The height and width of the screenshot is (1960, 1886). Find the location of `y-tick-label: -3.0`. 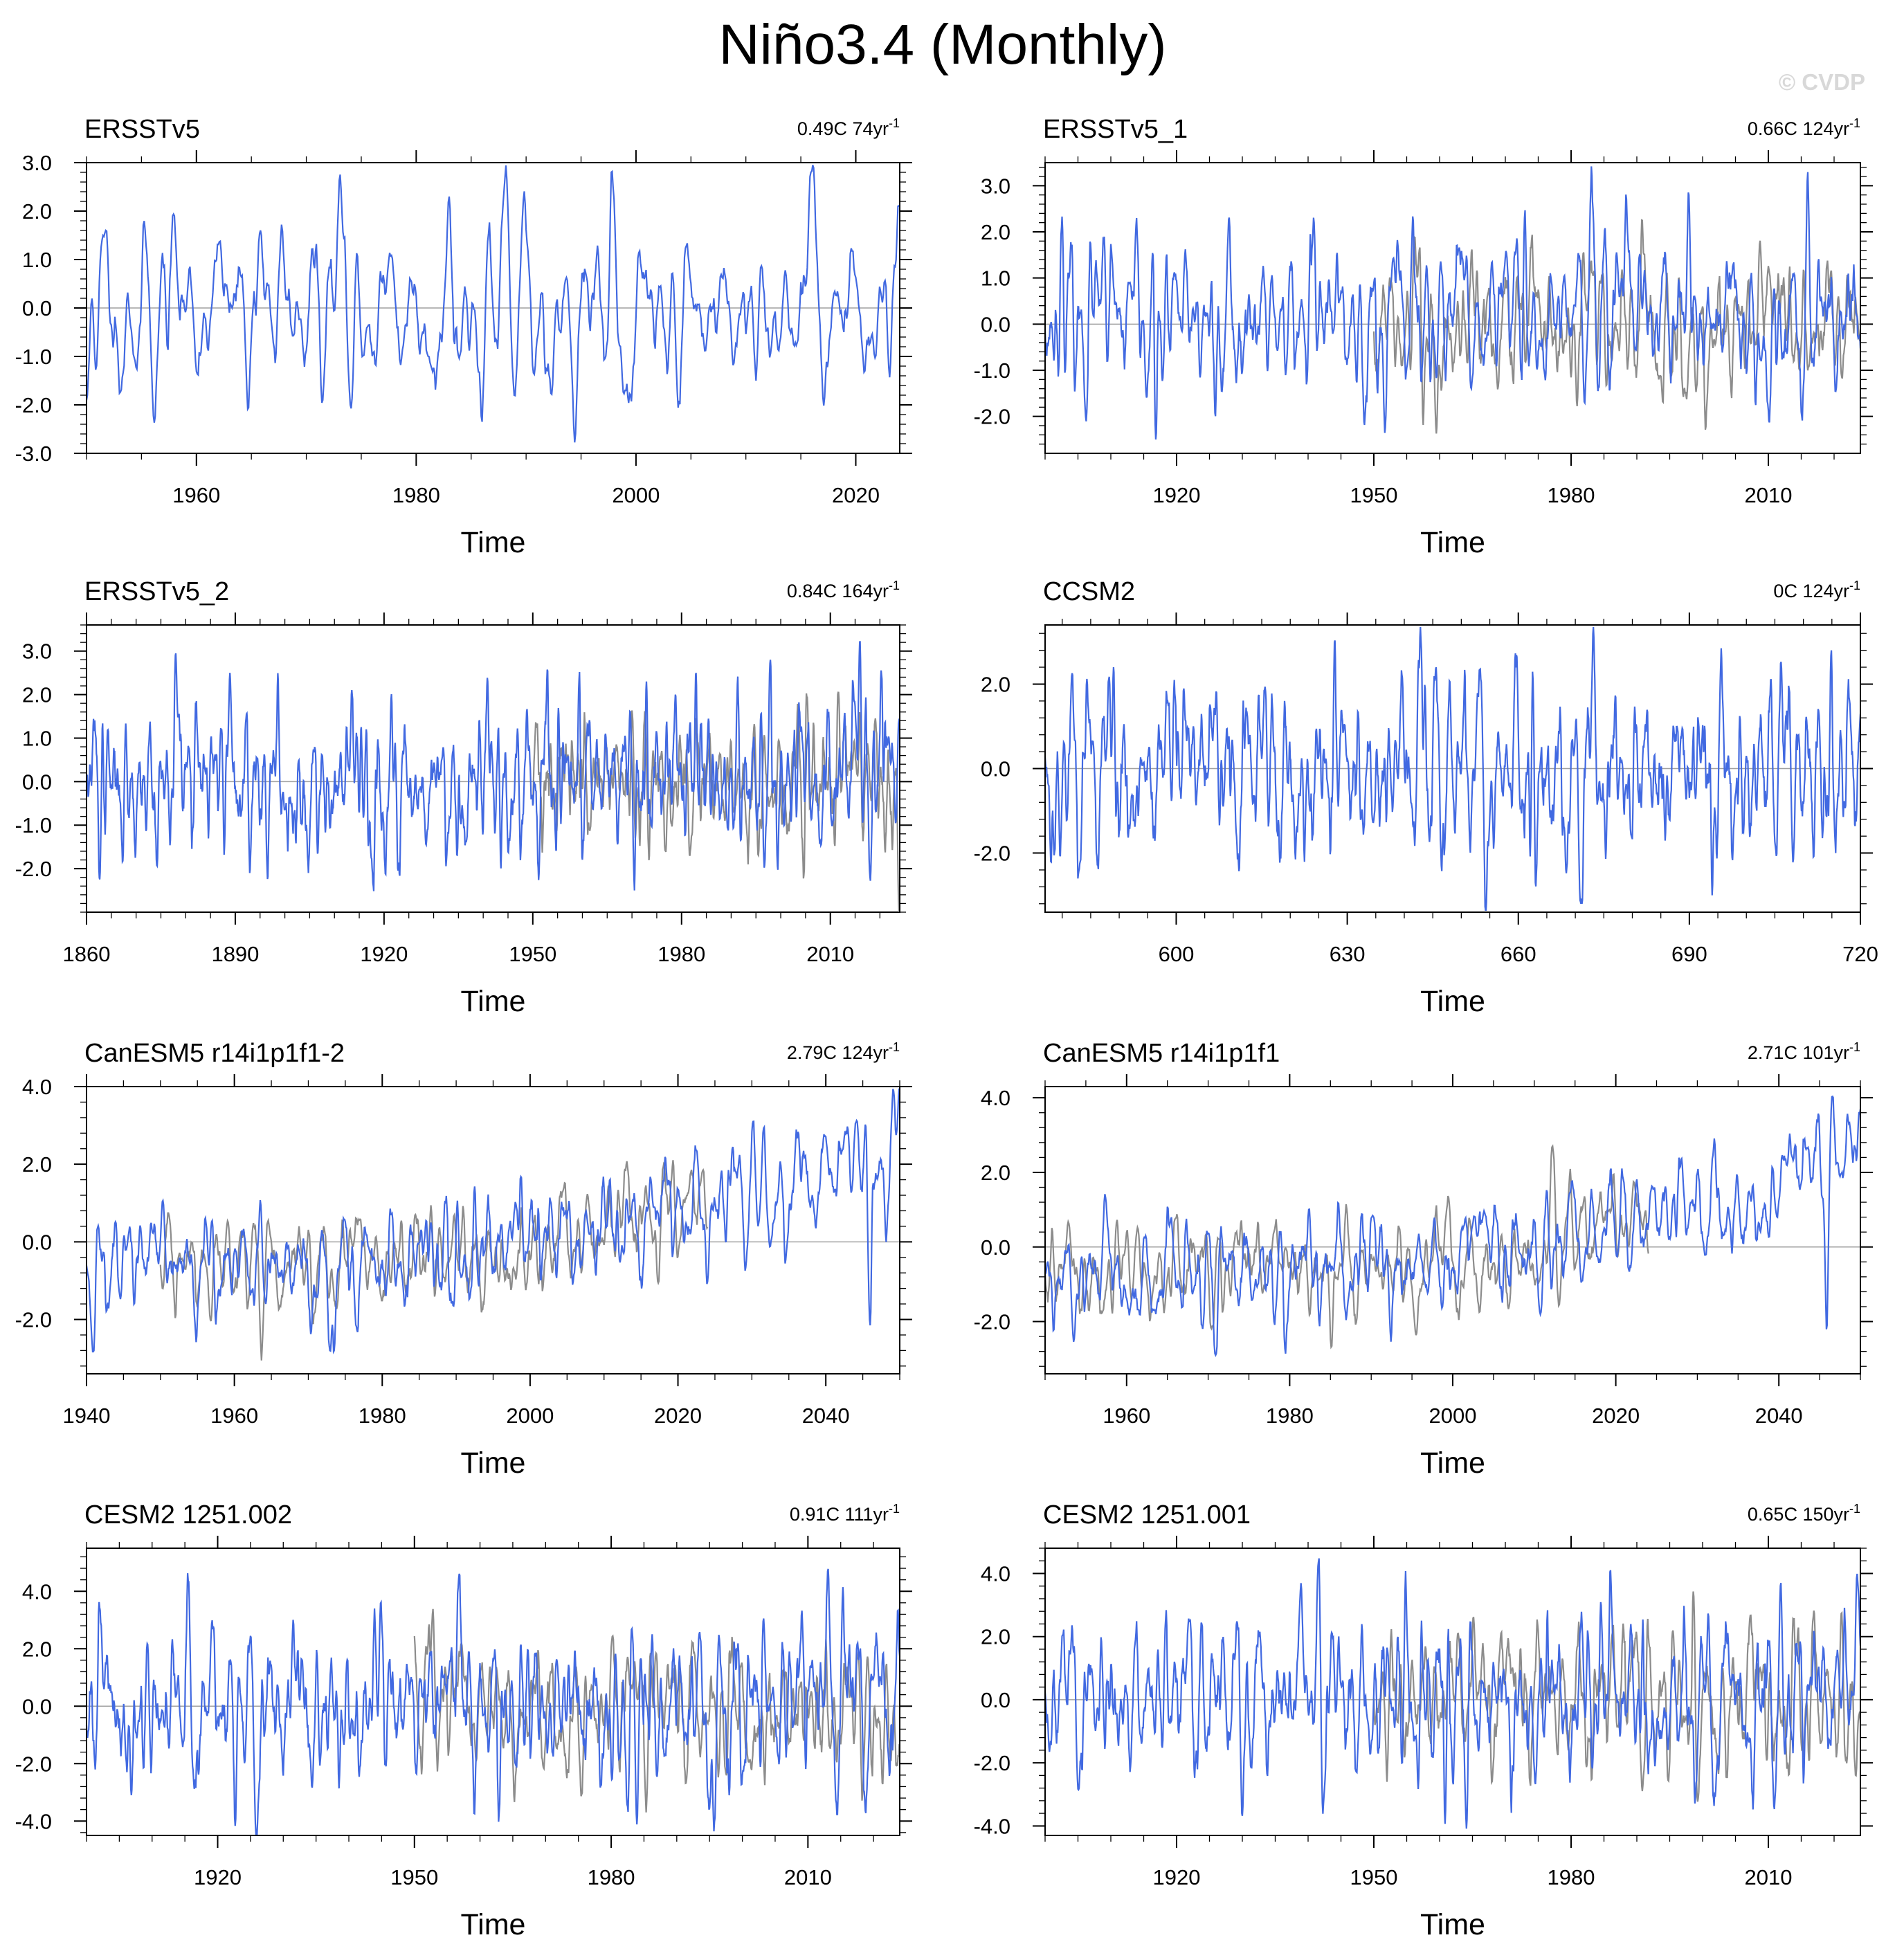

y-tick-label: -3.0 is located at coordinates (33, 454).